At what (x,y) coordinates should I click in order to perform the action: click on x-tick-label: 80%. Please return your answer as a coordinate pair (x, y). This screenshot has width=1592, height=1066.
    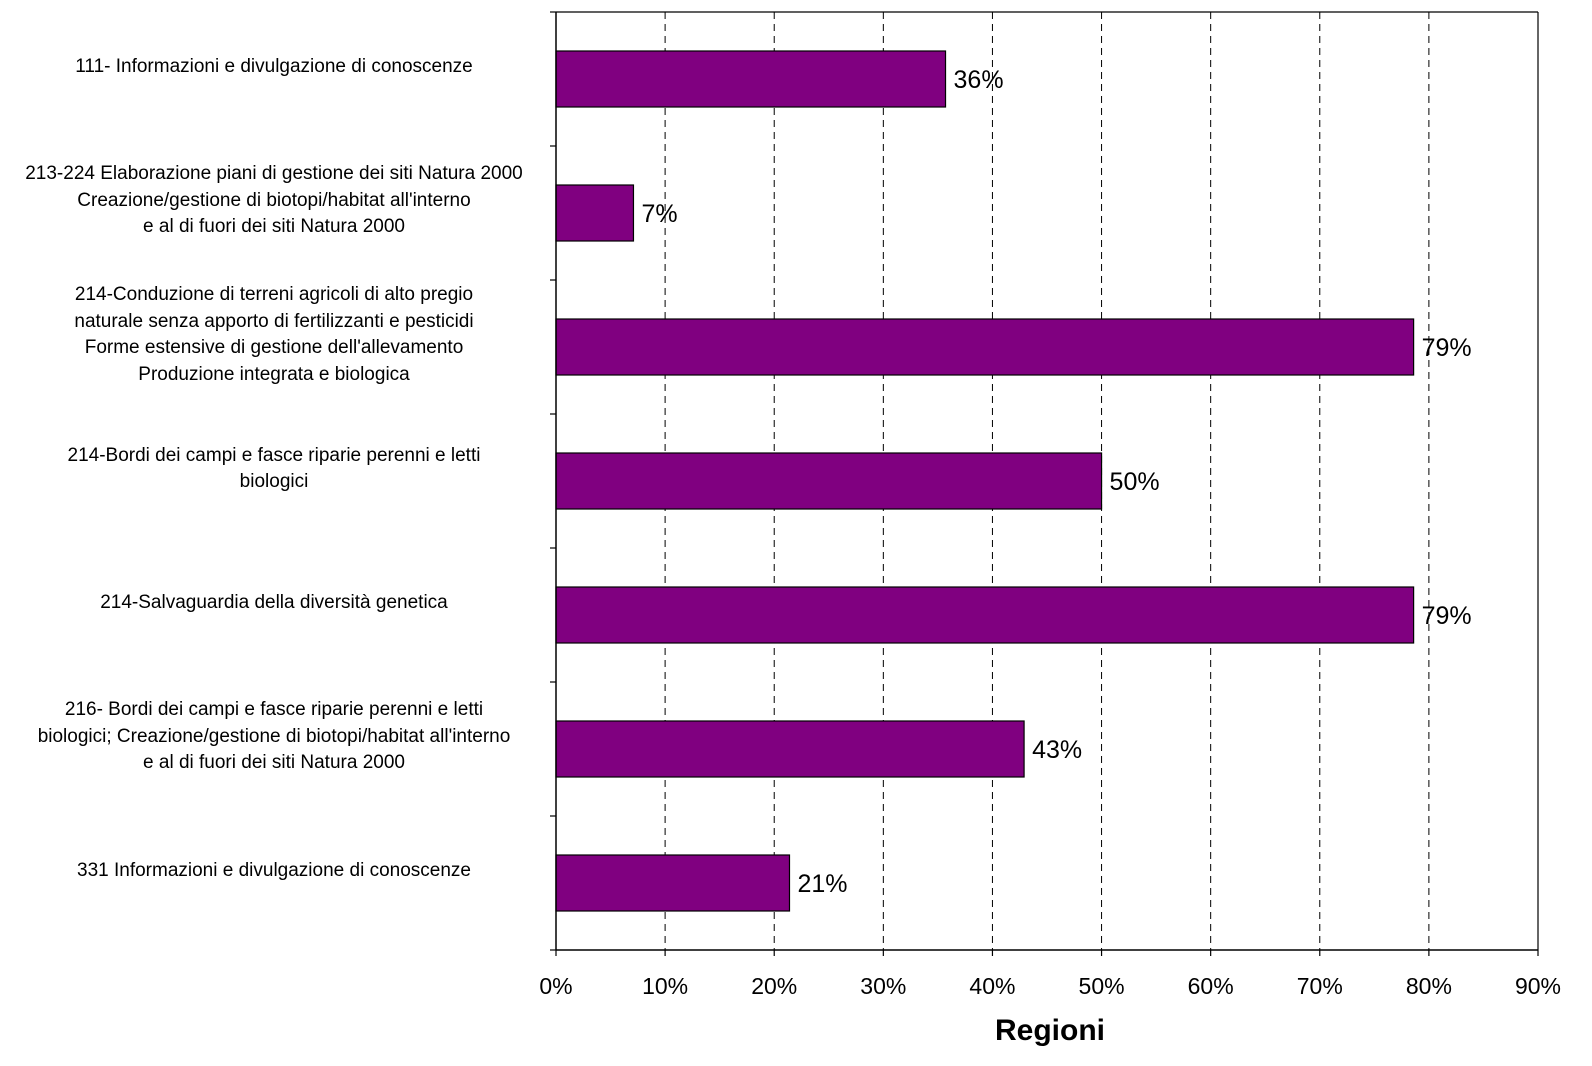
    Looking at the image, I should click on (1429, 986).